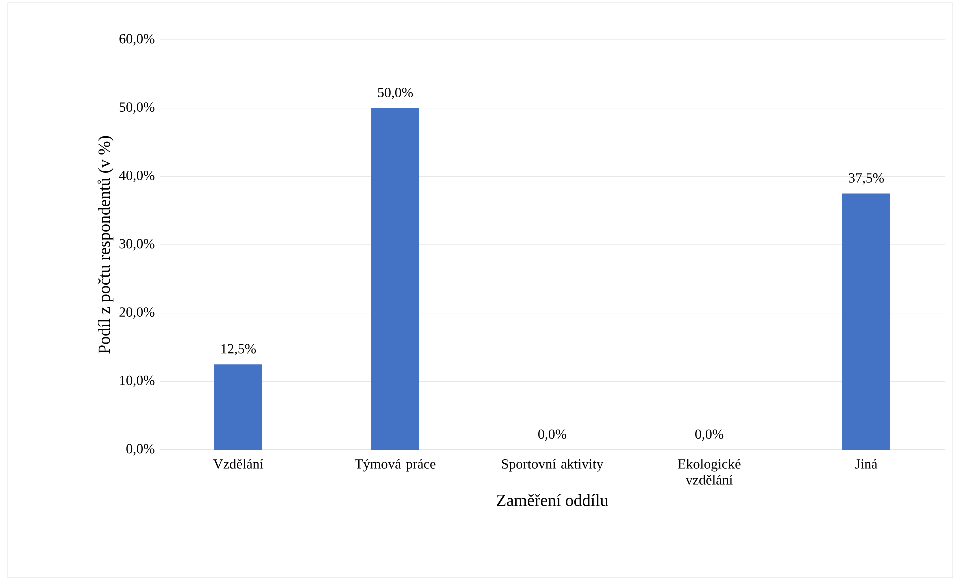  What do you see at coordinates (395, 465) in the screenshot?
I see `x-tick-label: Týmová práce` at bounding box center [395, 465].